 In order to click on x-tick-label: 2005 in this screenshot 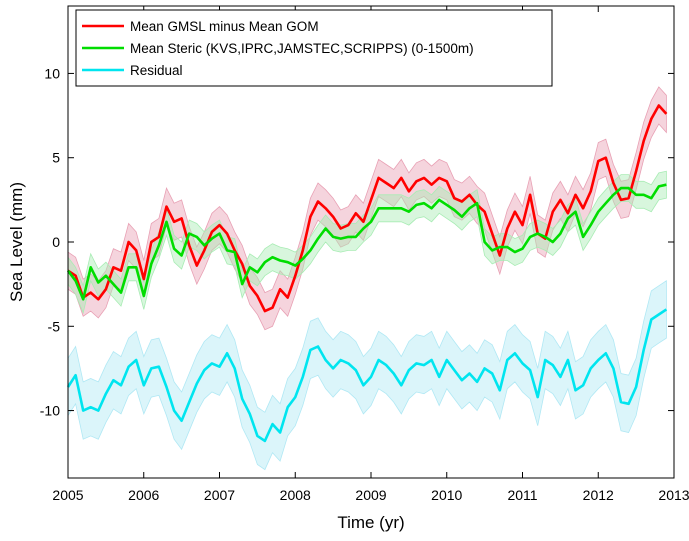, I will do `click(67, 495)`.